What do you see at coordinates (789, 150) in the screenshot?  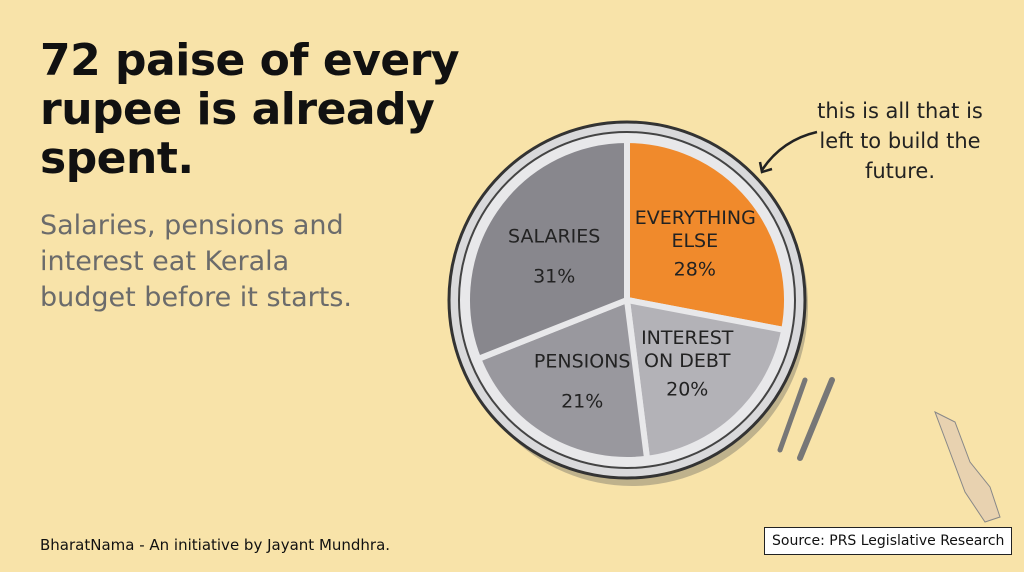 I see `arrow` at bounding box center [789, 150].